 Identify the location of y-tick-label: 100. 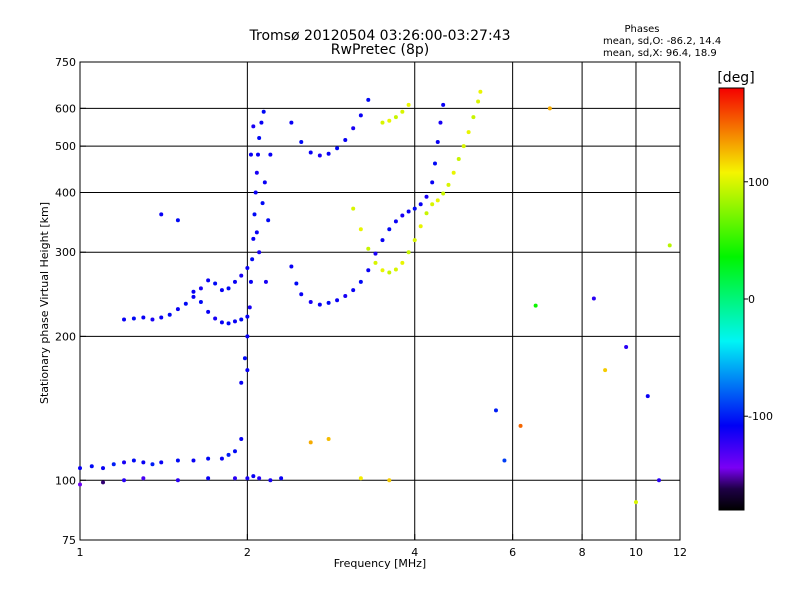
(65, 480).